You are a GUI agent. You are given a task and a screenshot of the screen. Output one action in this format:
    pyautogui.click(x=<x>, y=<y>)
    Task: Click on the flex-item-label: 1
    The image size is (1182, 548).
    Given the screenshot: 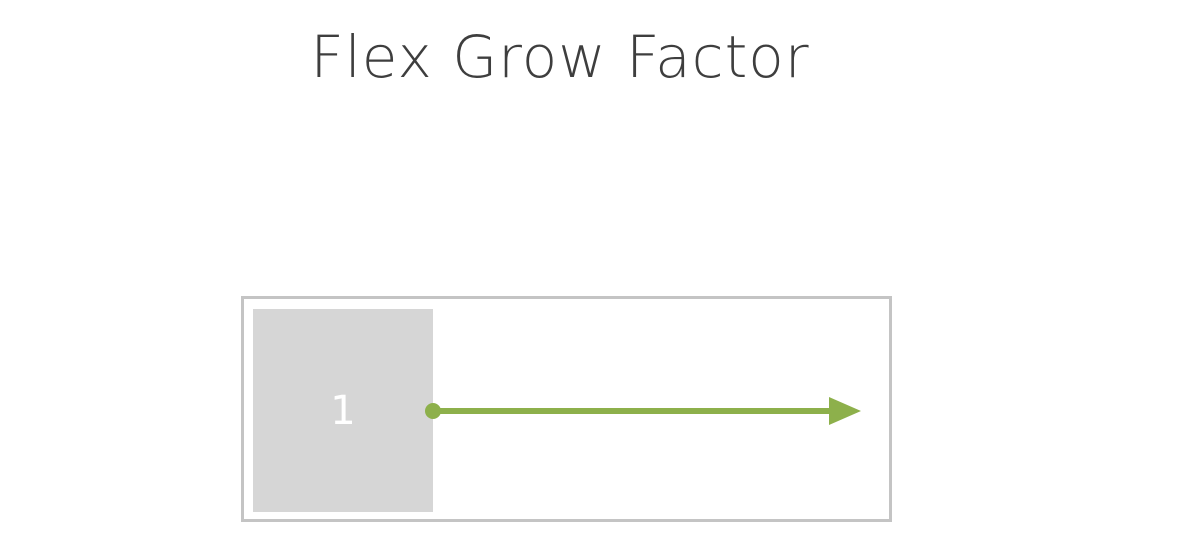 What is the action you would take?
    pyautogui.click(x=343, y=410)
    